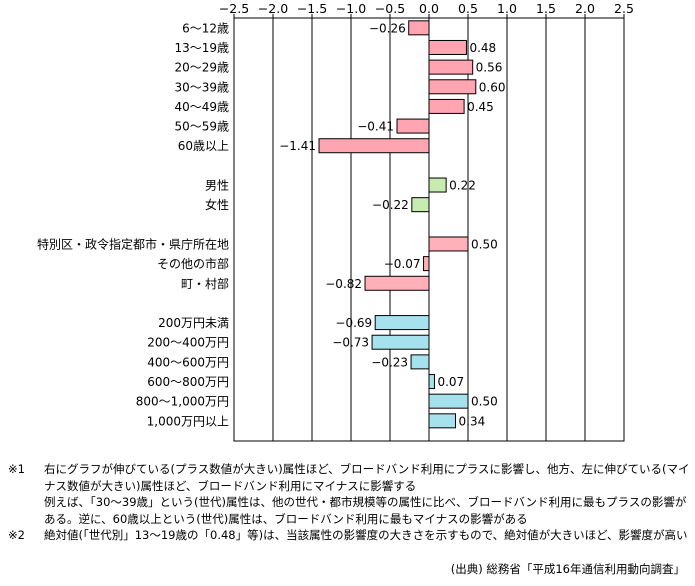 Image resolution: width=695 pixels, height=586 pixels. I want to click on value-label: −0.69, so click(353, 323).